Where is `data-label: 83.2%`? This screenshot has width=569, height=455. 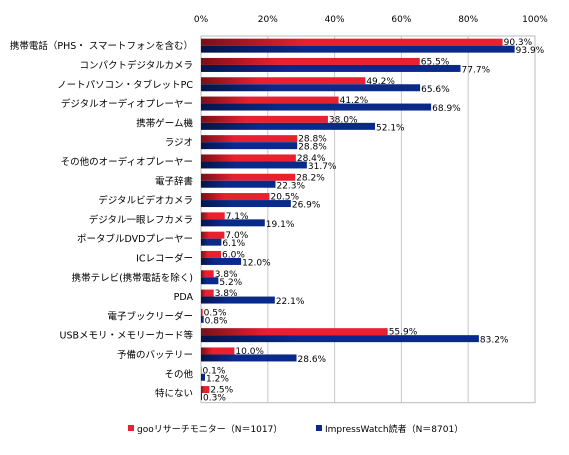 data-label: 83.2% is located at coordinates (494, 341).